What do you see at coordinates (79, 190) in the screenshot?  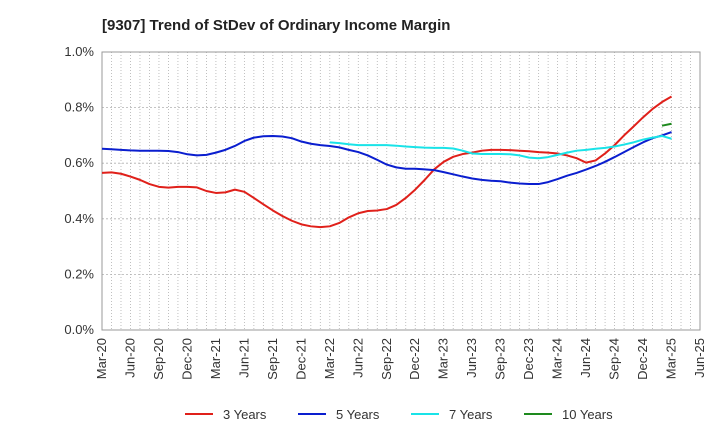 I see `y-axis-ticks: 0.0% 0.2% 0.4% 0.6% 0.8% 1.0%` at bounding box center [79, 190].